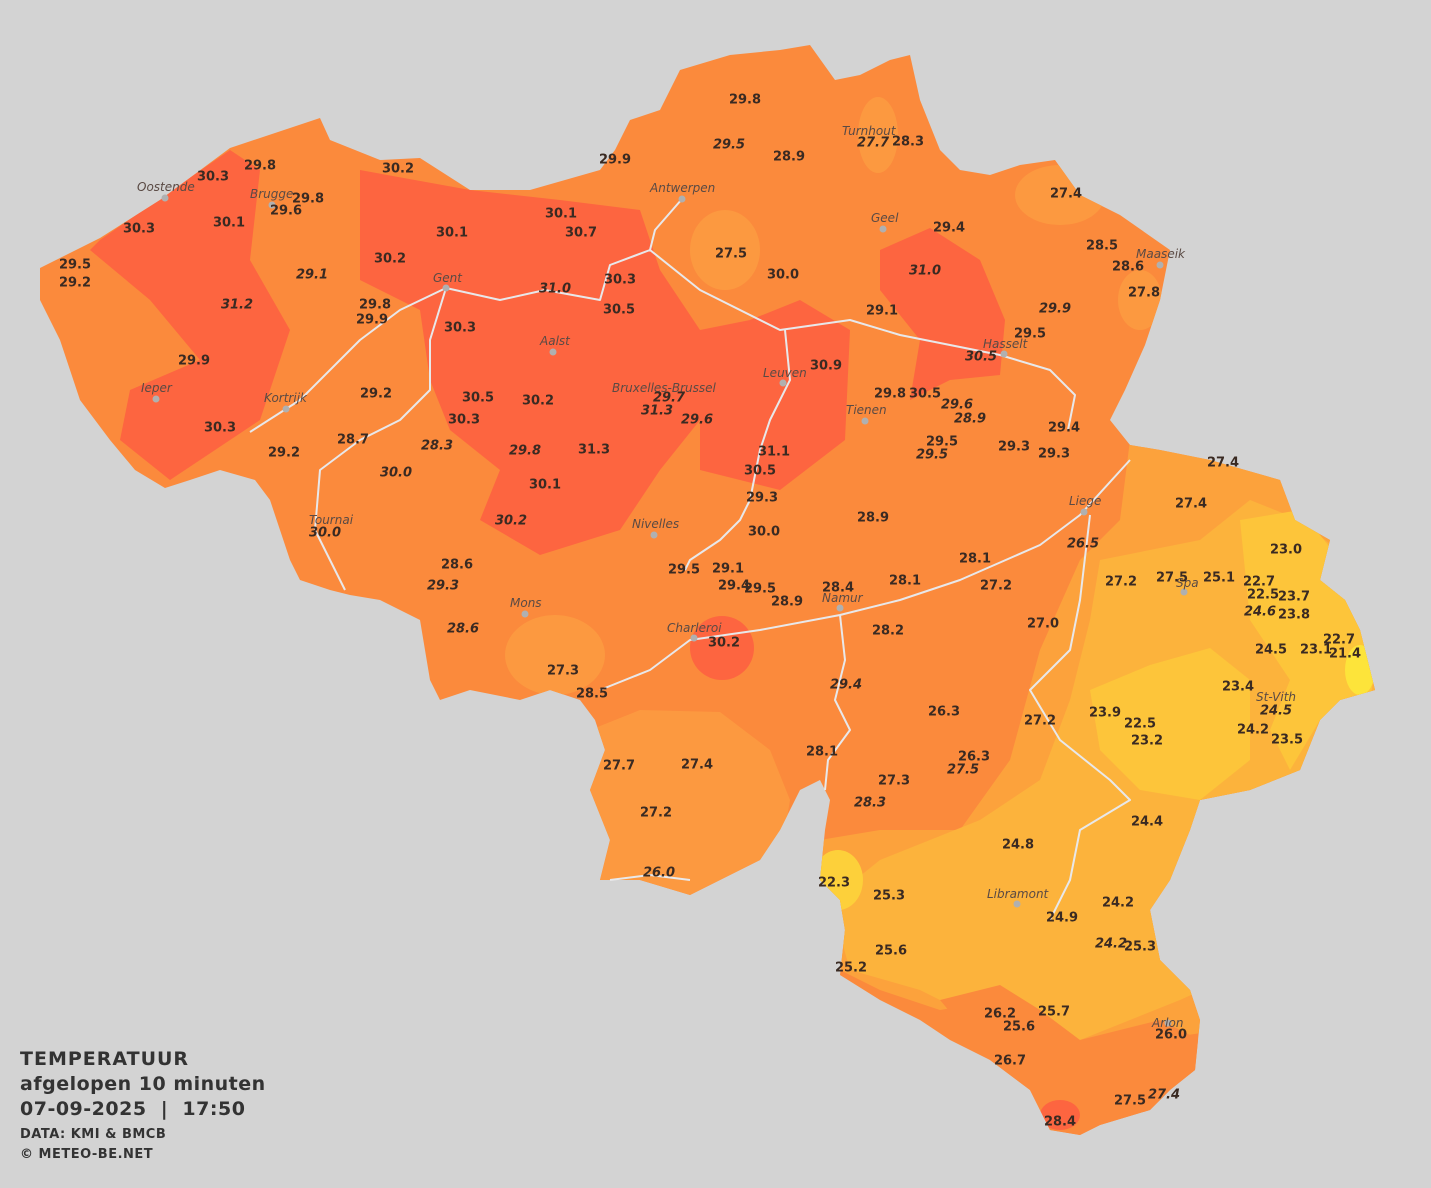 The image size is (1431, 1188). What do you see at coordinates (286, 211) in the screenshot?
I see `temperature-reading: 29.6` at bounding box center [286, 211].